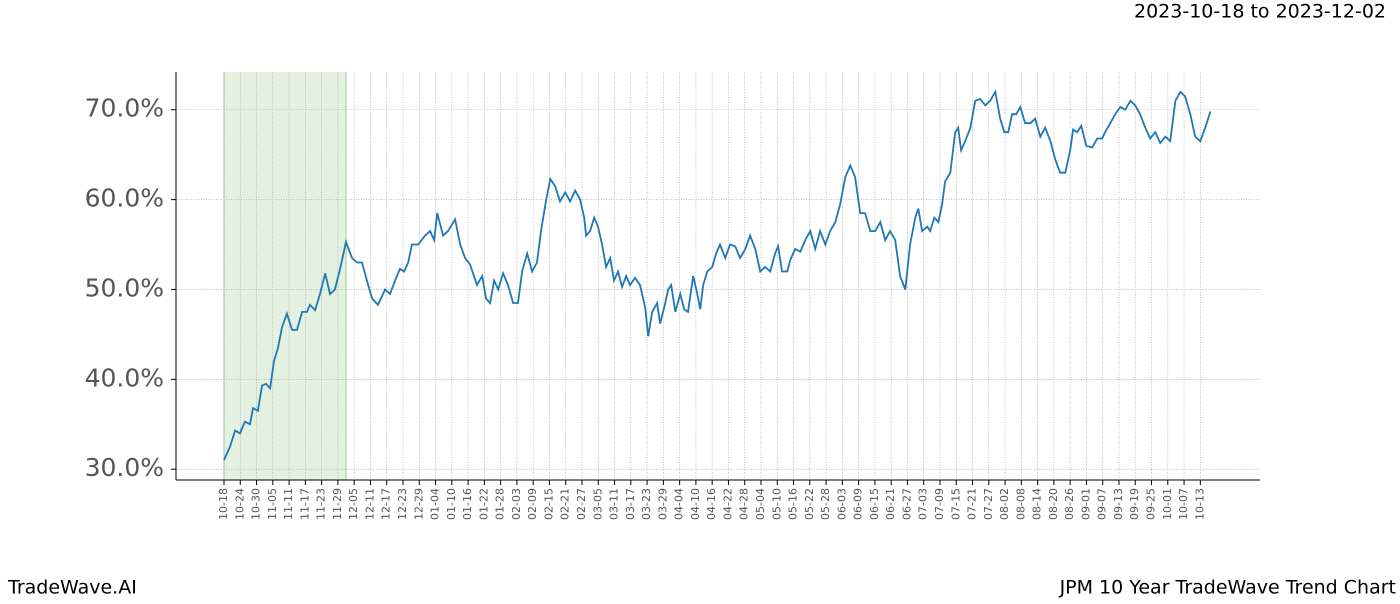 The height and width of the screenshot is (604, 1400). Describe the element at coordinates (662, 504) in the screenshot. I see `x-tick-label: 03-29` at that location.